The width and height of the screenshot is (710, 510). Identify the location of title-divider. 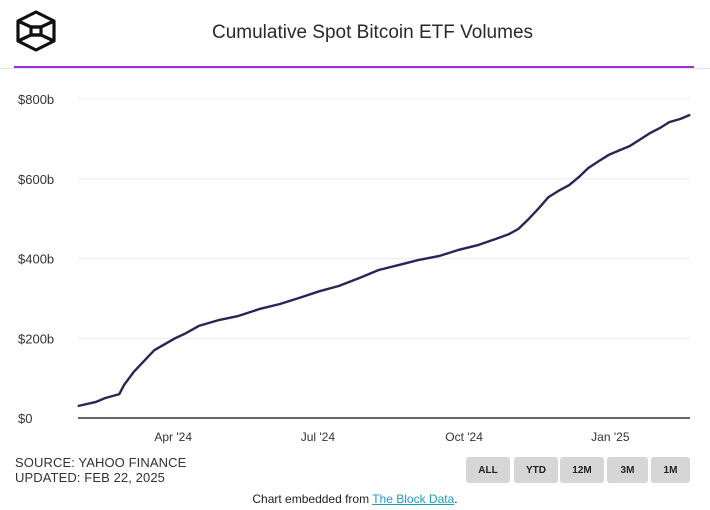
(354, 67).